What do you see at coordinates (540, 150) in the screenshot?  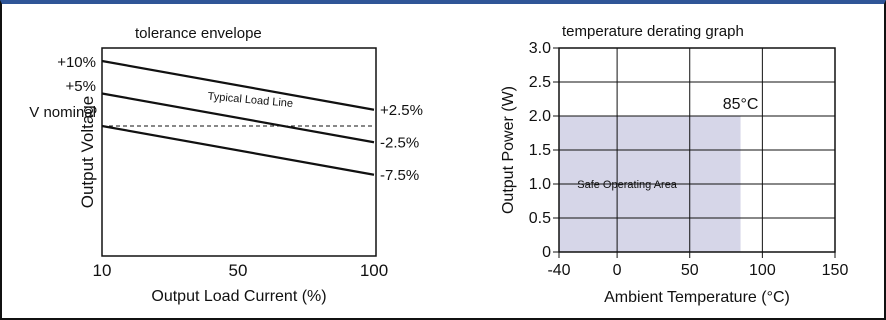 I see `derating-y-tick-3: 1.5` at bounding box center [540, 150].